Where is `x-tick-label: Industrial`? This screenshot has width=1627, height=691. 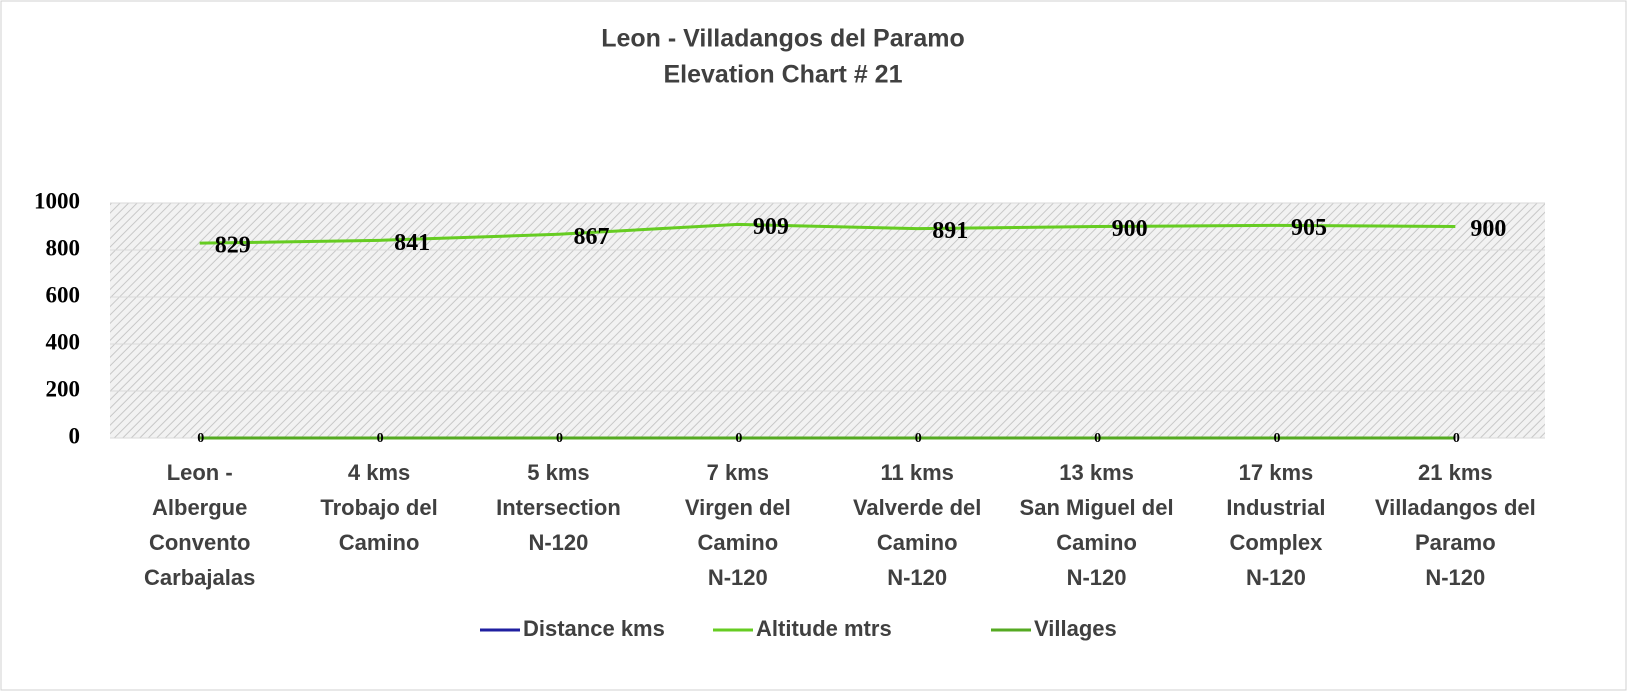 x-tick-label: Industrial is located at coordinates (1275, 507).